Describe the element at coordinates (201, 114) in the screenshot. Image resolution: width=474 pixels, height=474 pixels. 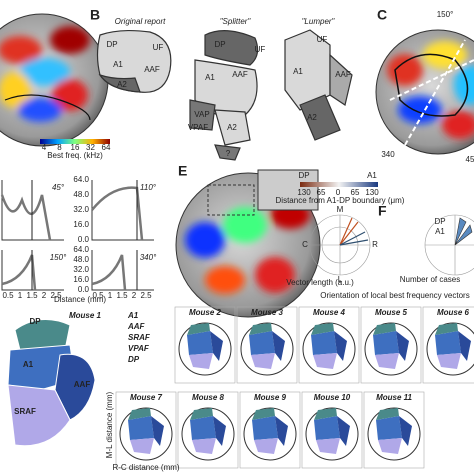
I see `label: VAP` at that location.